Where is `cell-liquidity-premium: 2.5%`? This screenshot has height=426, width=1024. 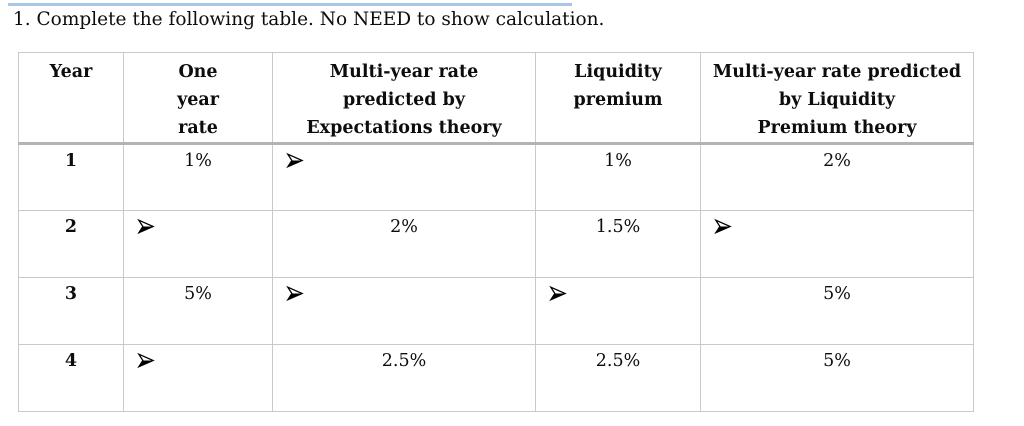 cell-liquidity-premium: 2.5% is located at coordinates (618, 378).